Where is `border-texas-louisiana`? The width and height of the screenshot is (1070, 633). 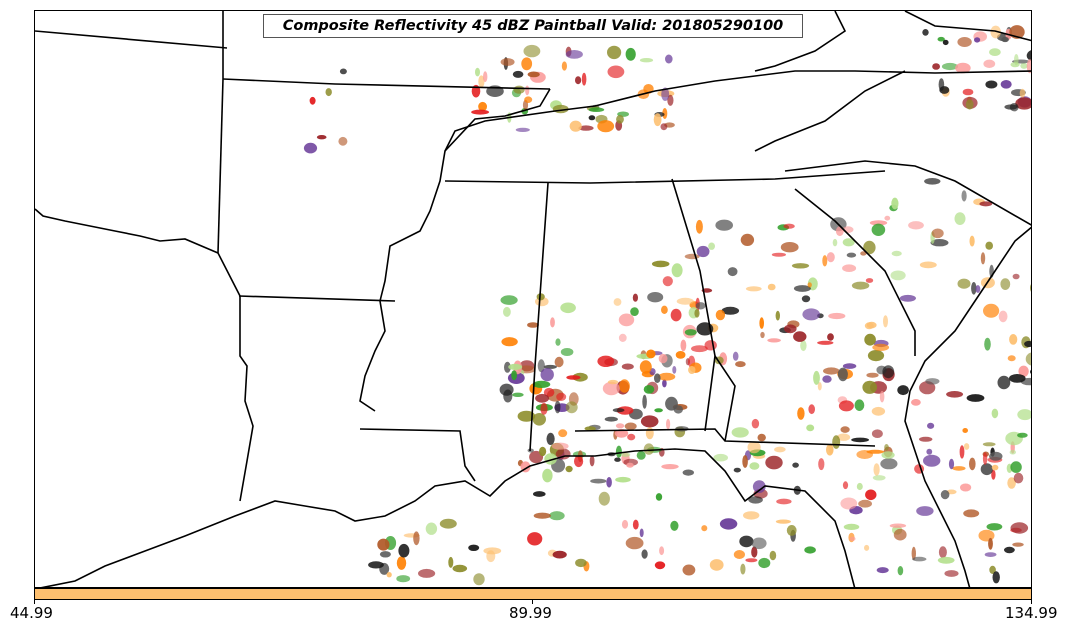
border-texas-louisiana is located at coordinates (235, 377).